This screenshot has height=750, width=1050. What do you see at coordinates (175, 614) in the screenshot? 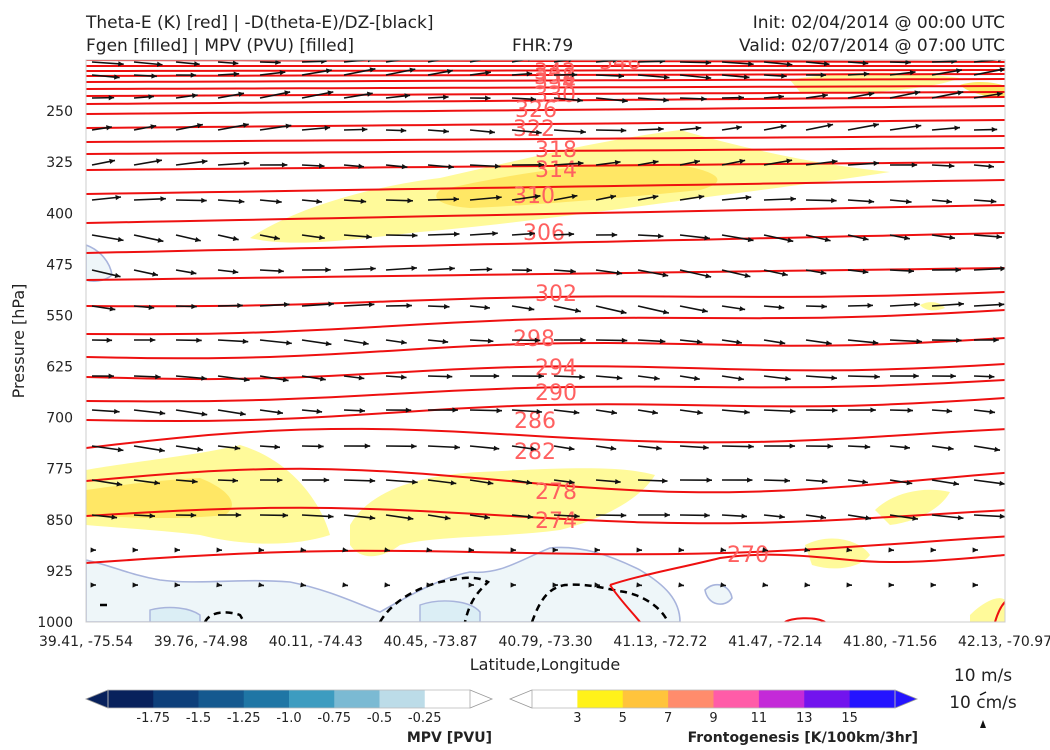
I see `mpv-region-minus-0.5` at bounding box center [175, 614].